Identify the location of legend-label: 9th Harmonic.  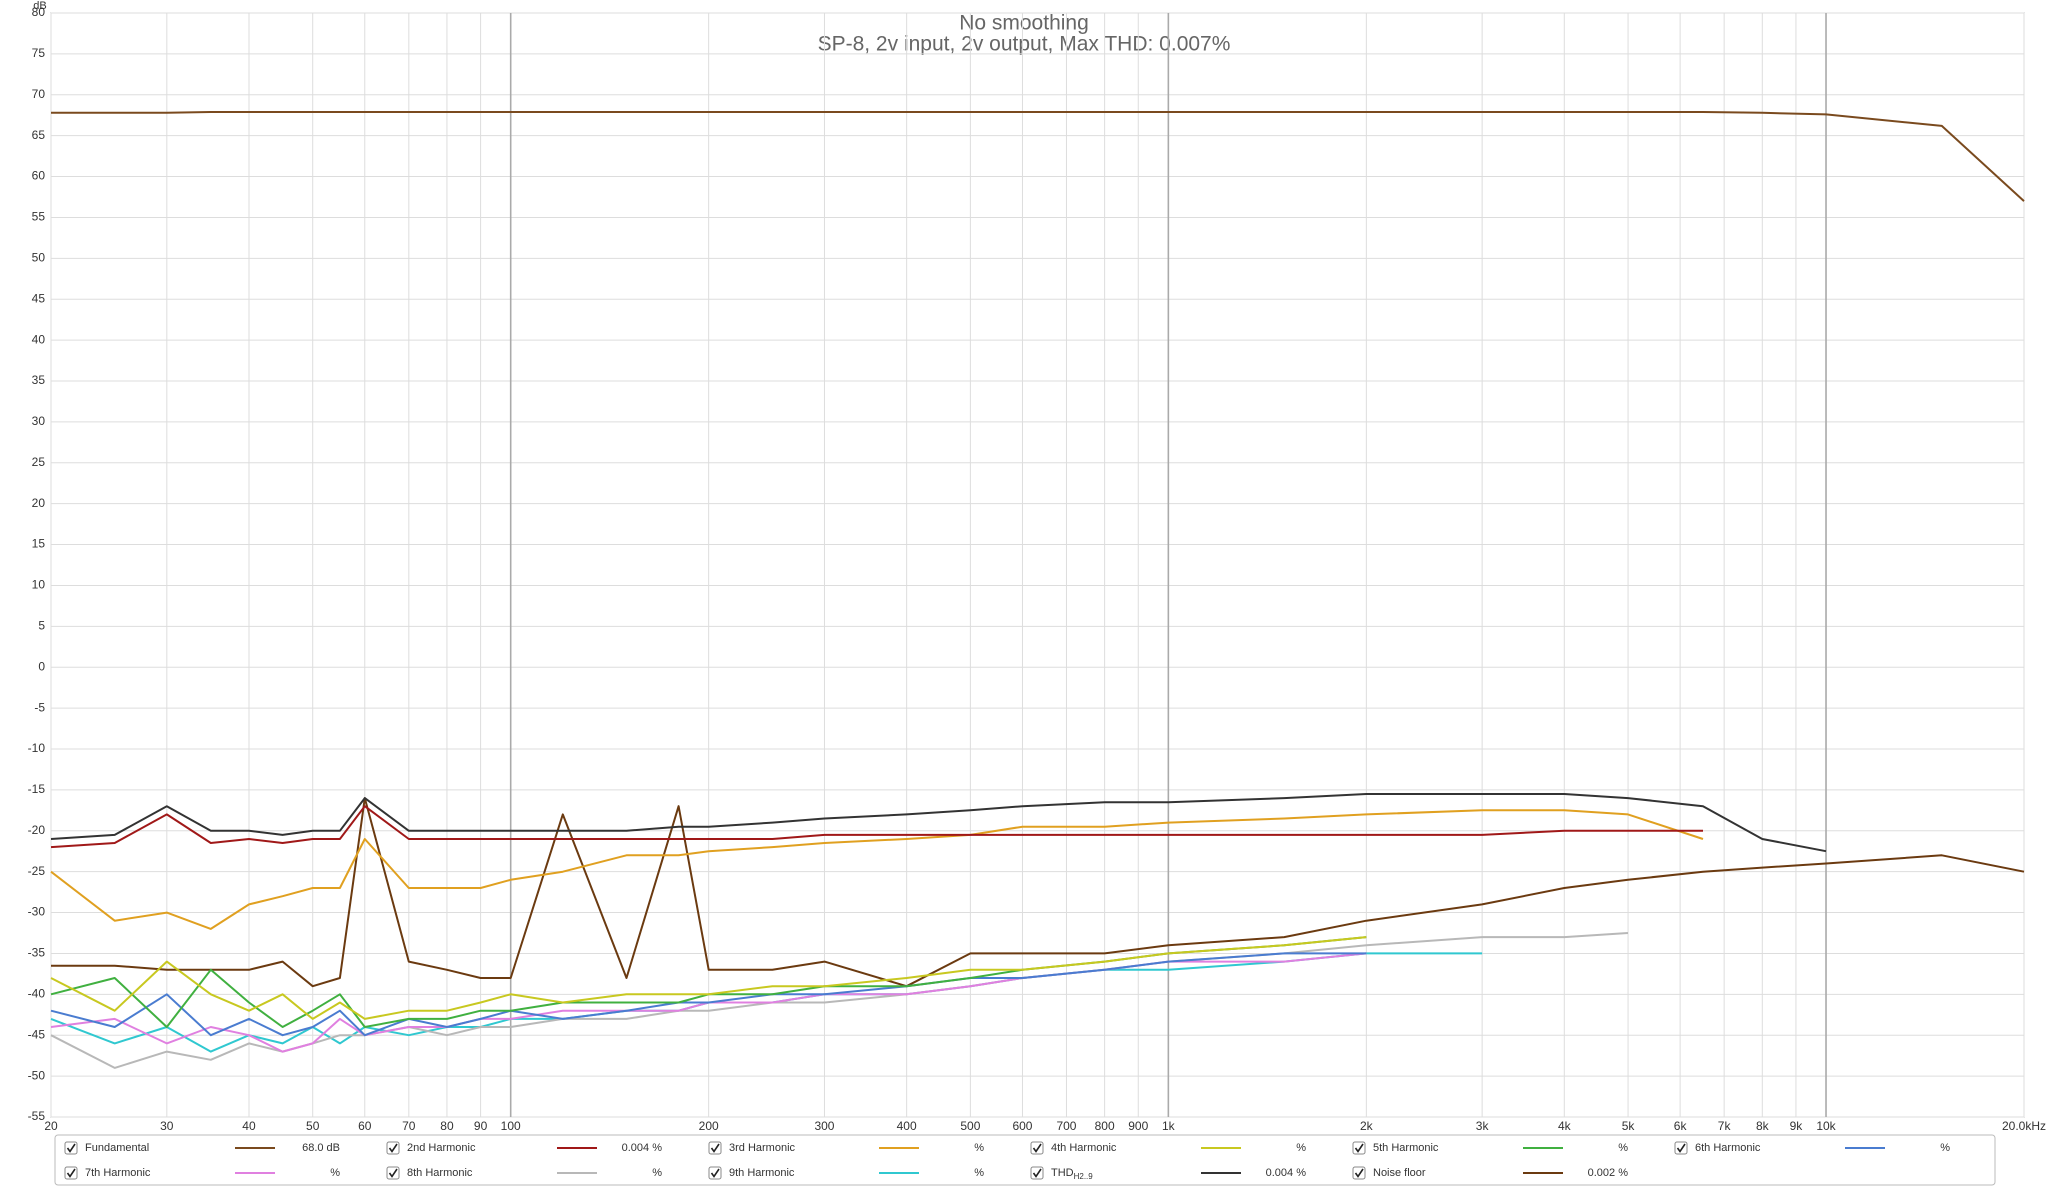
(762, 1173).